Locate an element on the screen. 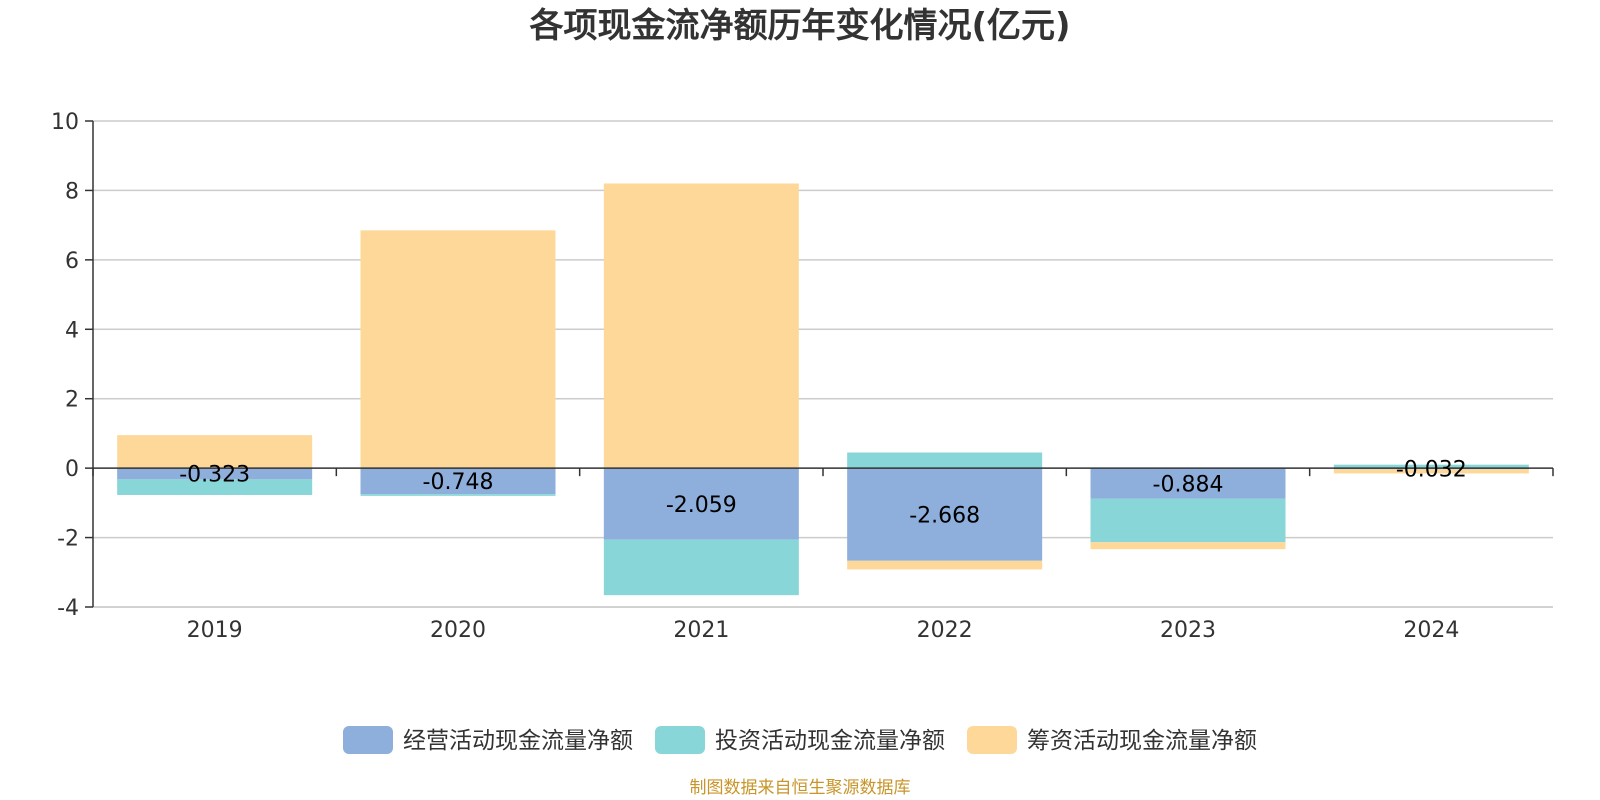 Image resolution: width=1600 pixels, height=800 pixels. y-tick-label: -4 is located at coordinates (68, 608).